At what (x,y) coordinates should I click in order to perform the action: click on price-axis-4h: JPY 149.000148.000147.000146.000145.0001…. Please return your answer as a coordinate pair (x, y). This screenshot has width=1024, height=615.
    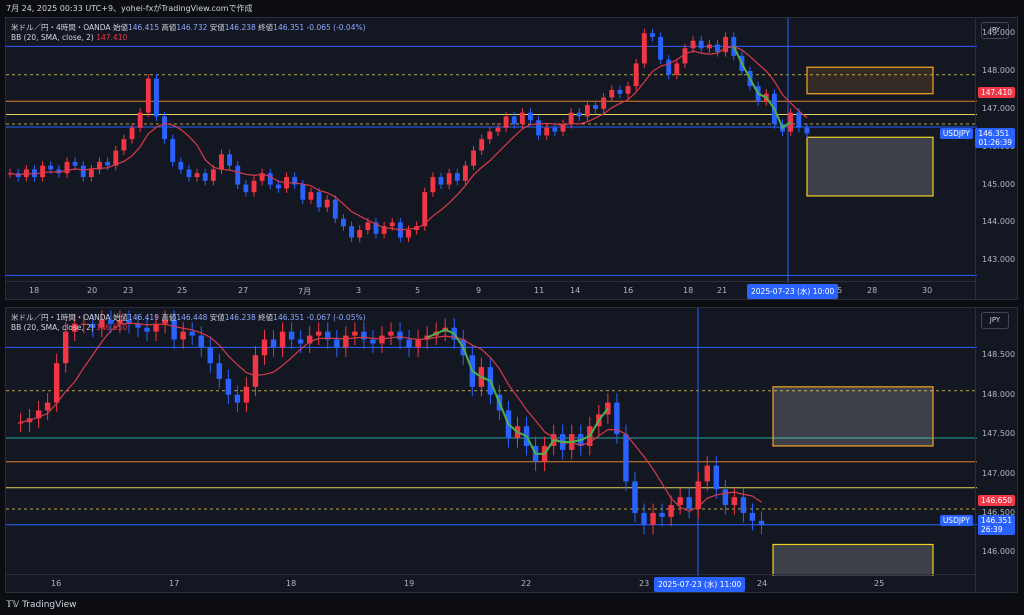
    Looking at the image, I should click on (996, 158).